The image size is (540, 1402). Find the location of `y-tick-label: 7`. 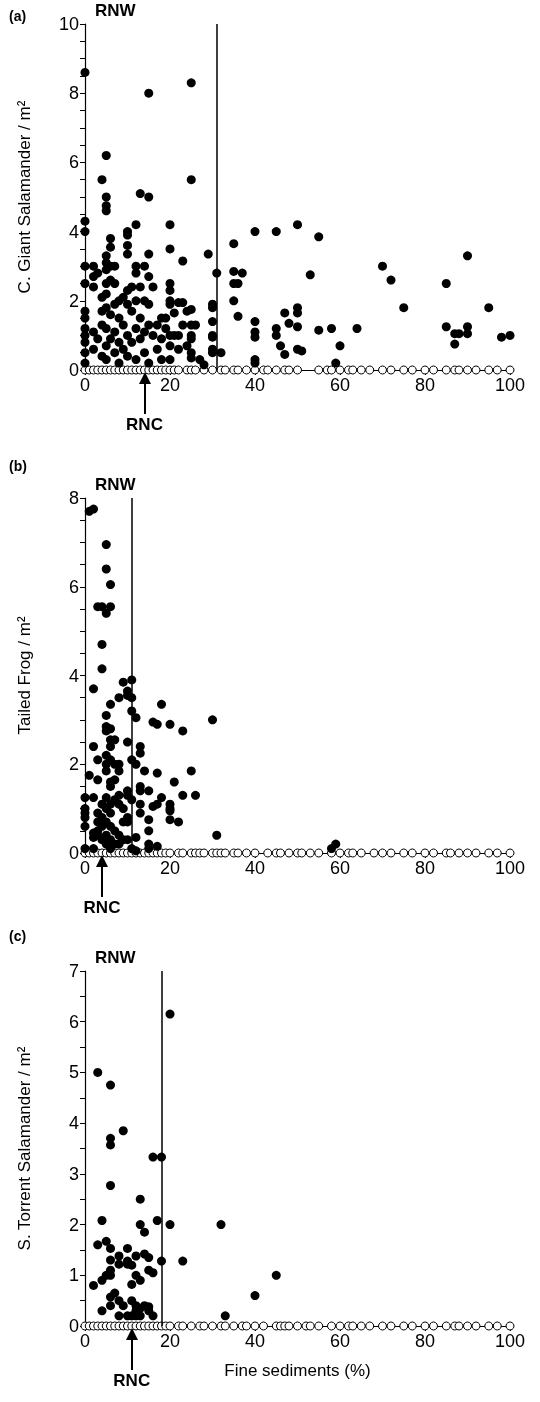

y-tick-label: 7 is located at coordinates (73, 971).